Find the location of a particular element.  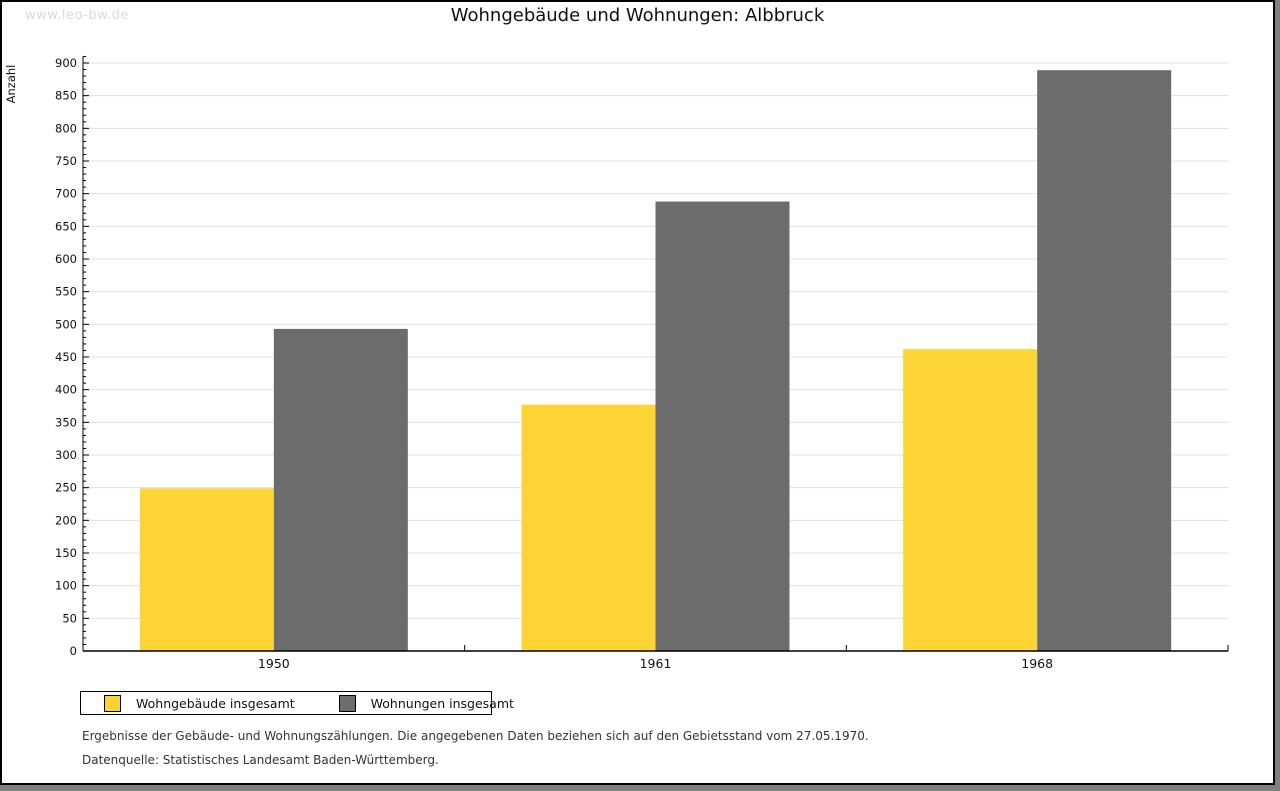

y-tick-label: 400 is located at coordinates (66, 390).